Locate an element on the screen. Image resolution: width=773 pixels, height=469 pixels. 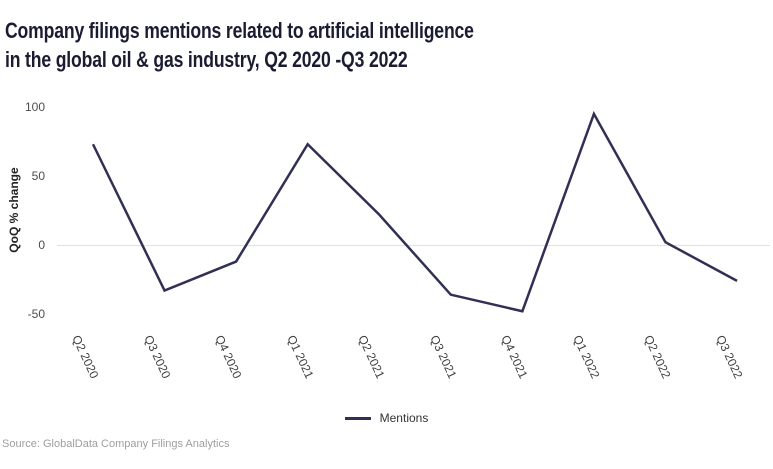
legend-label: Mentions is located at coordinates (404, 418).